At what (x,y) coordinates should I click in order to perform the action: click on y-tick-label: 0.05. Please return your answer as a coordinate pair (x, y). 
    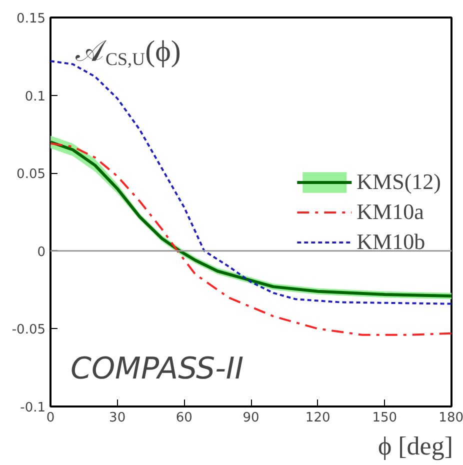
    Looking at the image, I should click on (31, 174).